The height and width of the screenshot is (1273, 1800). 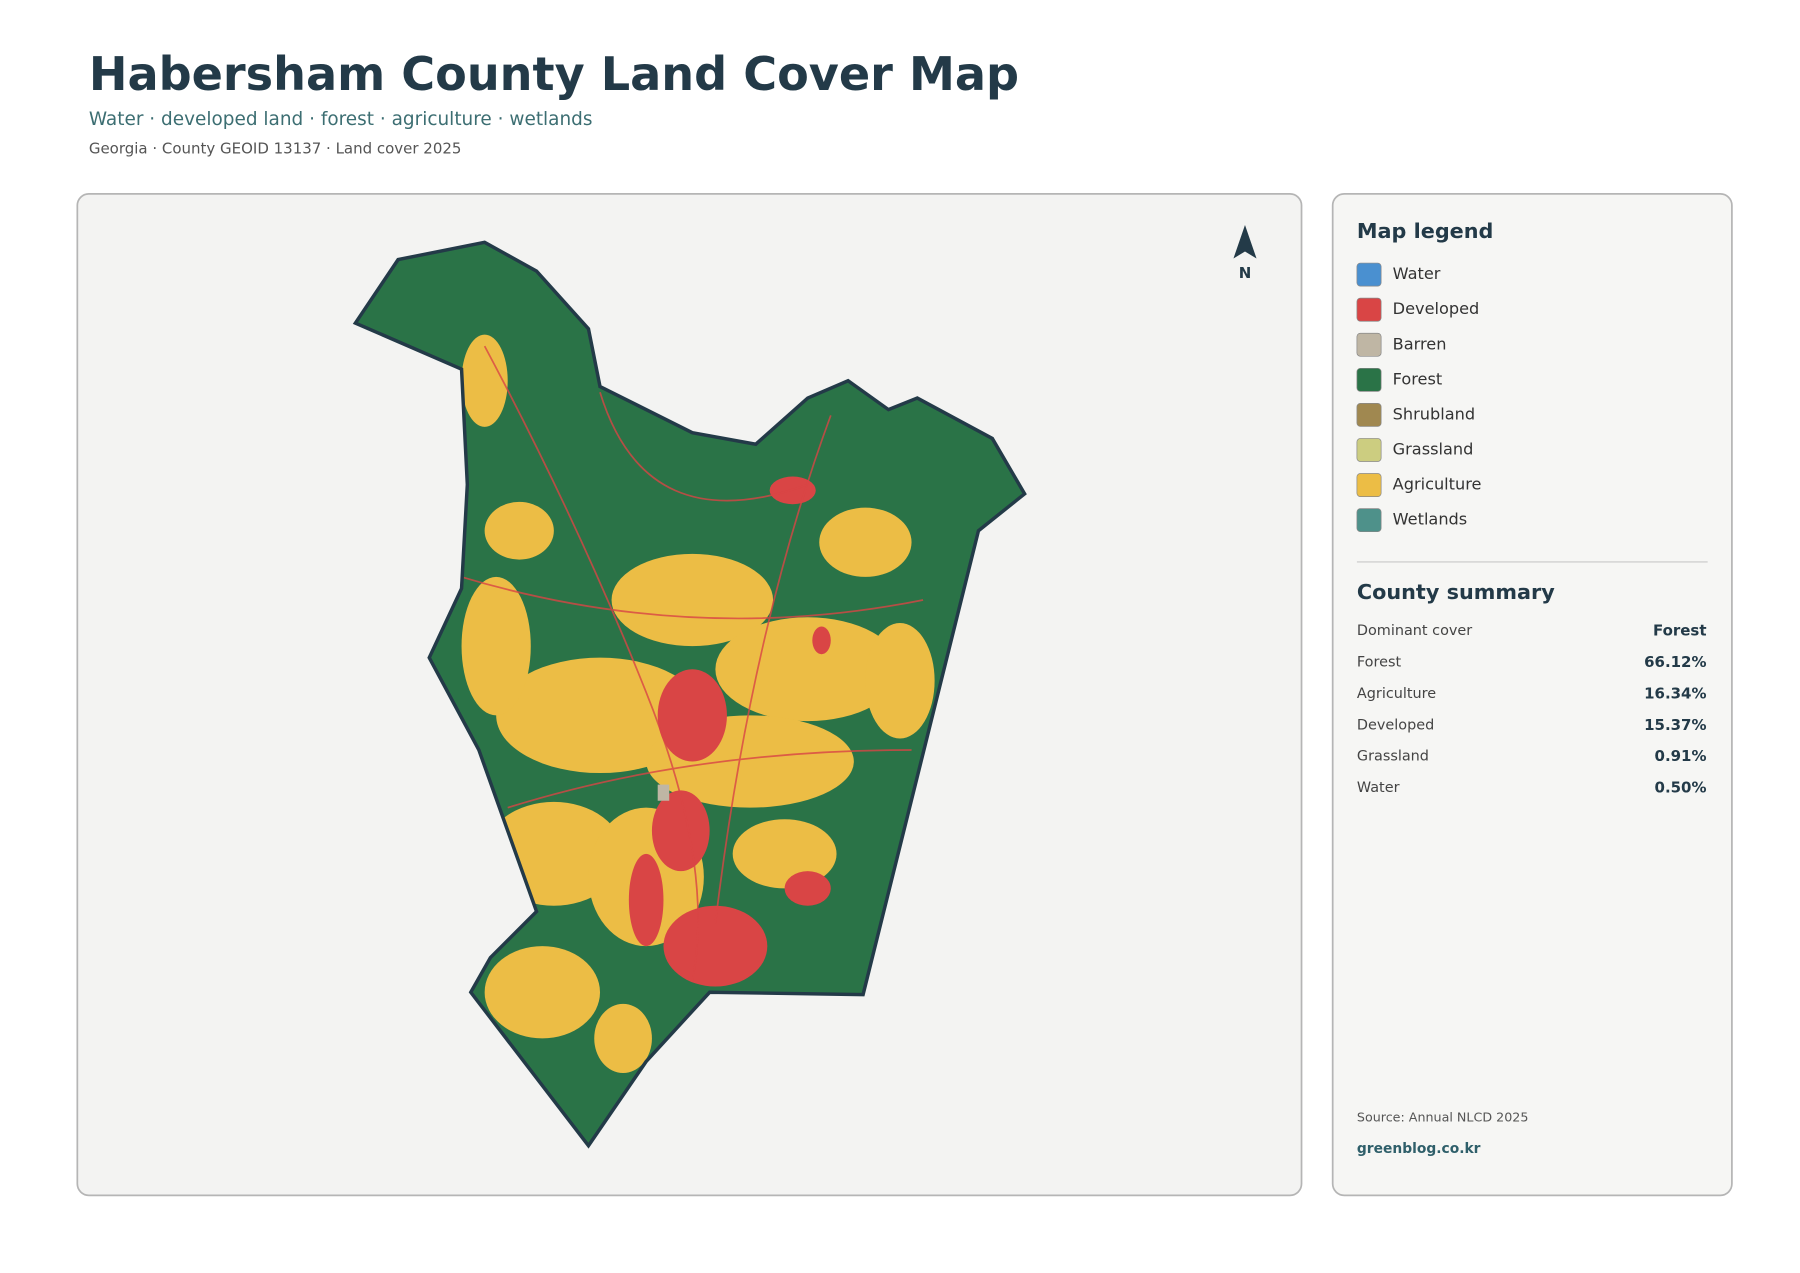 I want to click on summary-label: Dominant cover, so click(x=1414, y=631).